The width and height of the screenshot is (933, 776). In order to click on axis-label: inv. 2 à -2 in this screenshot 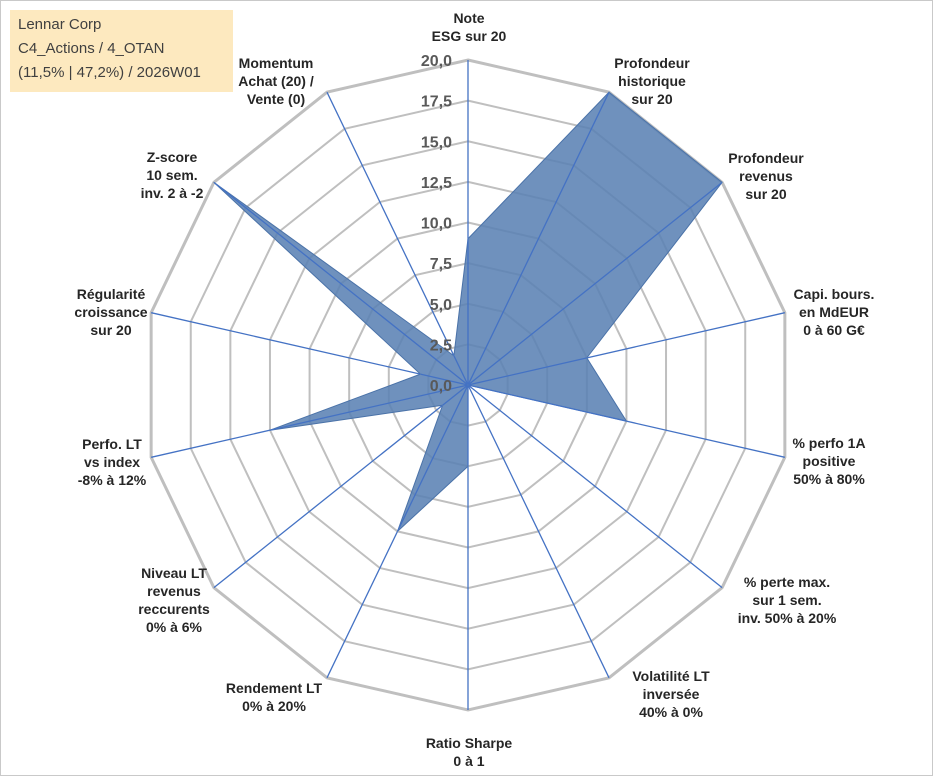, I will do `click(172, 193)`.